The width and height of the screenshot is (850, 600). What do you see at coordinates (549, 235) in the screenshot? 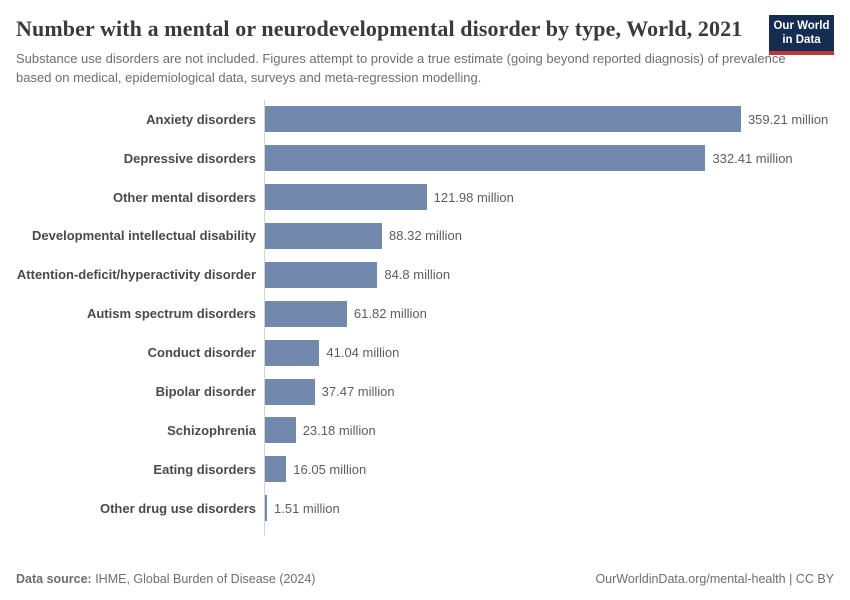
I see `bar-area: 88.32 million` at bounding box center [549, 235].